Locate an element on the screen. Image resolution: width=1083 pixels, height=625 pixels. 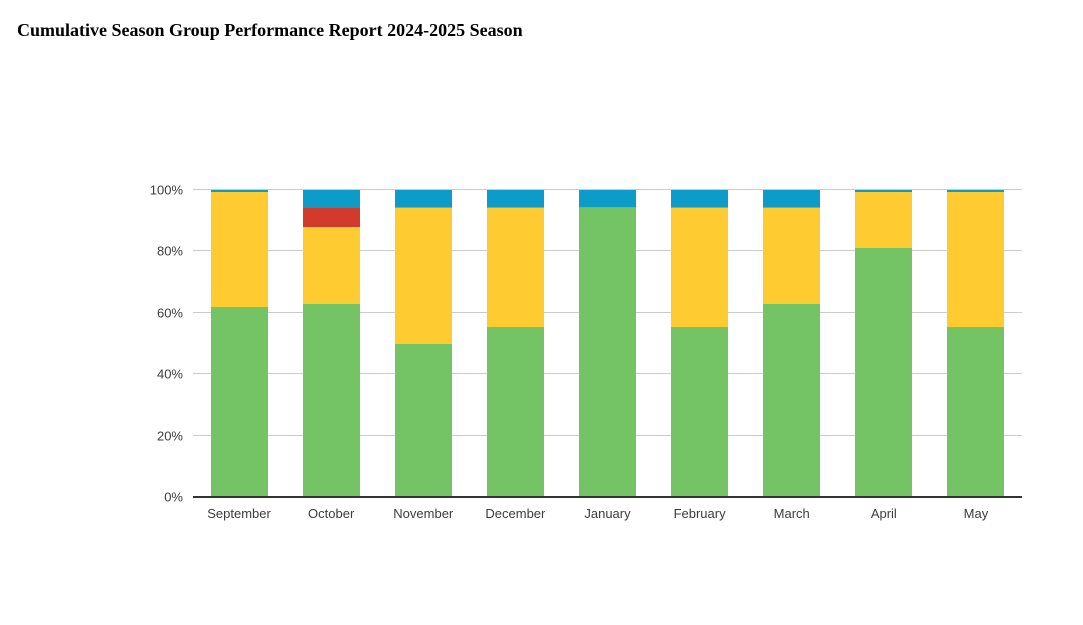
bar-slot-september is located at coordinates (239, 343).